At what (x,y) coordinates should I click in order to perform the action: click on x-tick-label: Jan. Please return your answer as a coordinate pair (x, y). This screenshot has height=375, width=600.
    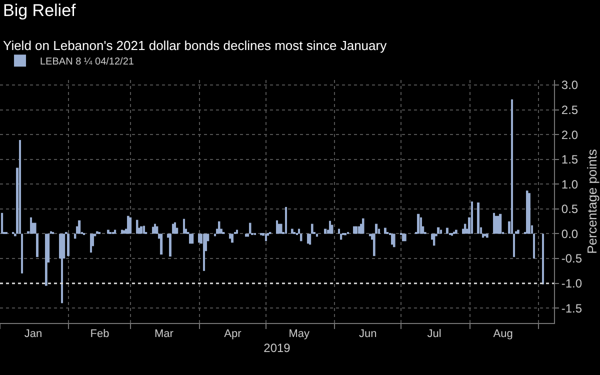
    Looking at the image, I should click on (33, 334).